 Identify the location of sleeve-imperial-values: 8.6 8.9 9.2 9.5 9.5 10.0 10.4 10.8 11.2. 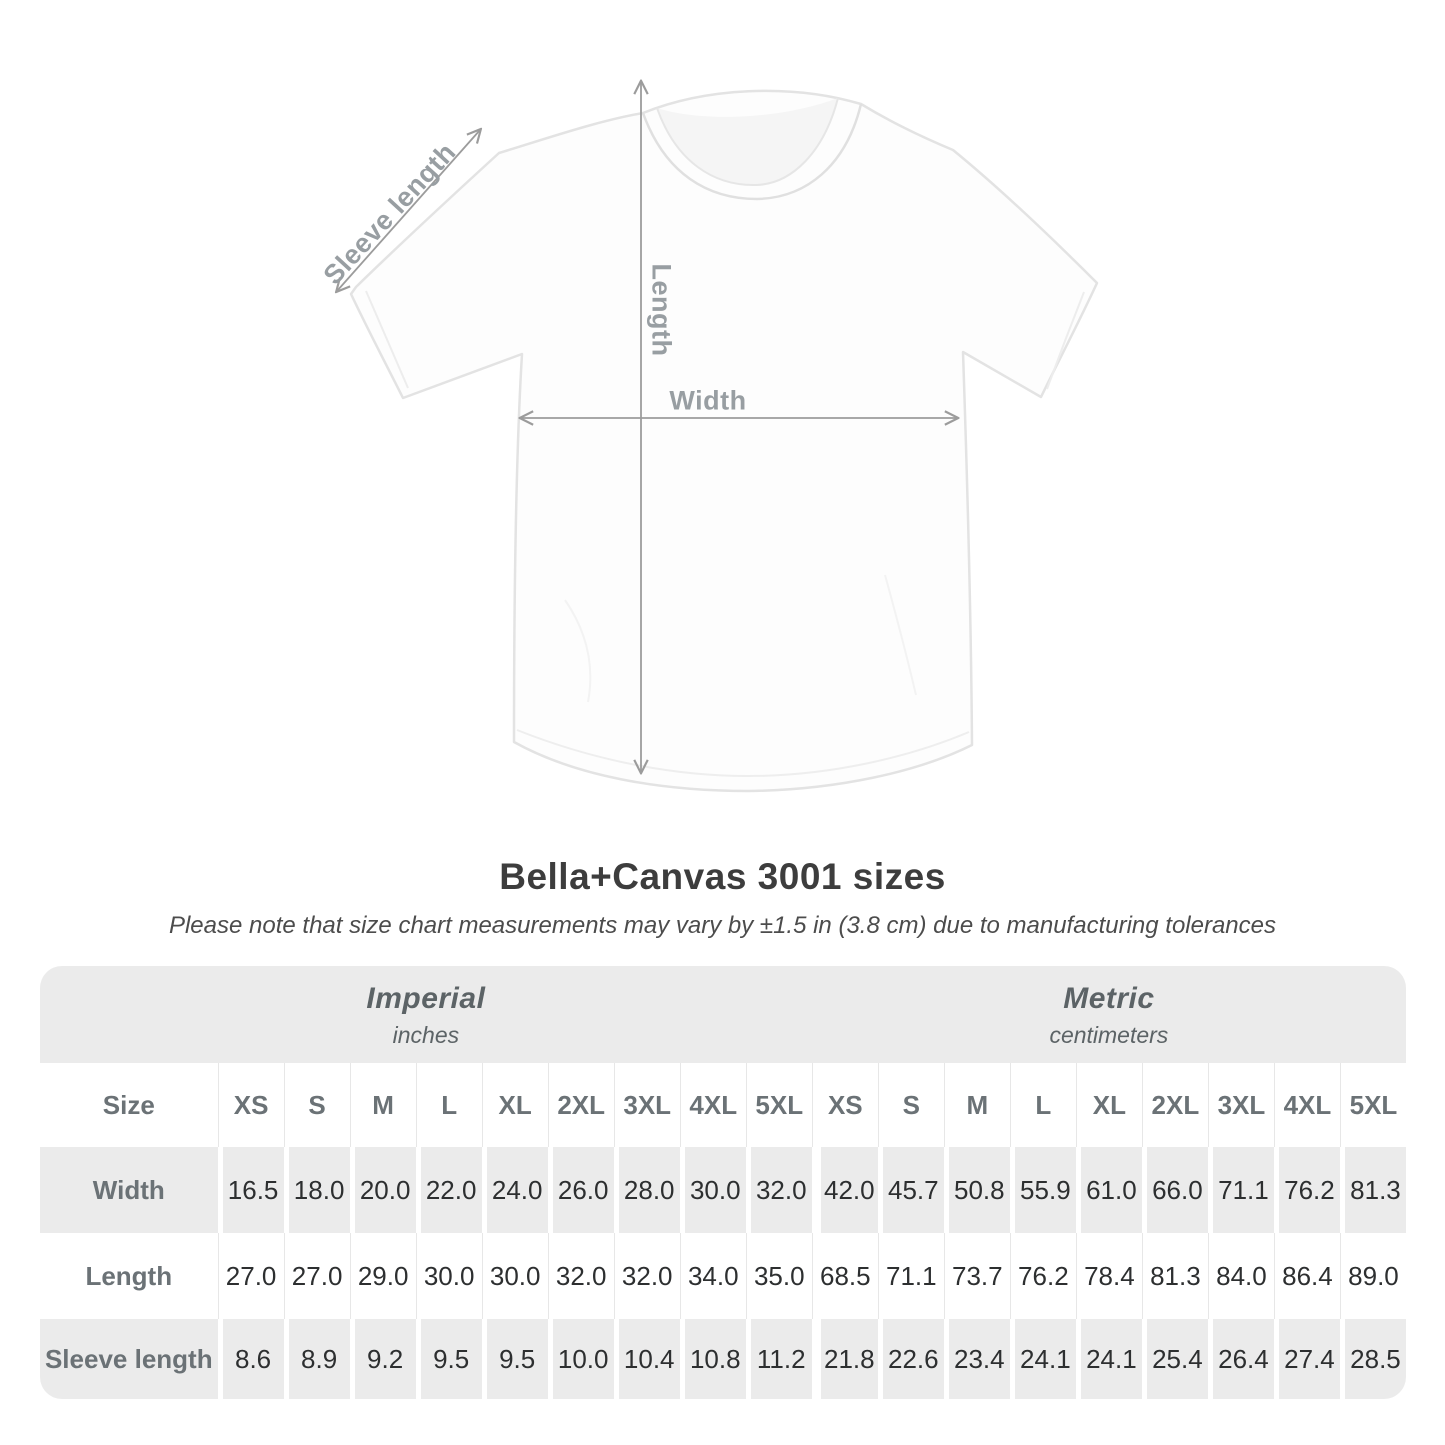
(514, 1359).